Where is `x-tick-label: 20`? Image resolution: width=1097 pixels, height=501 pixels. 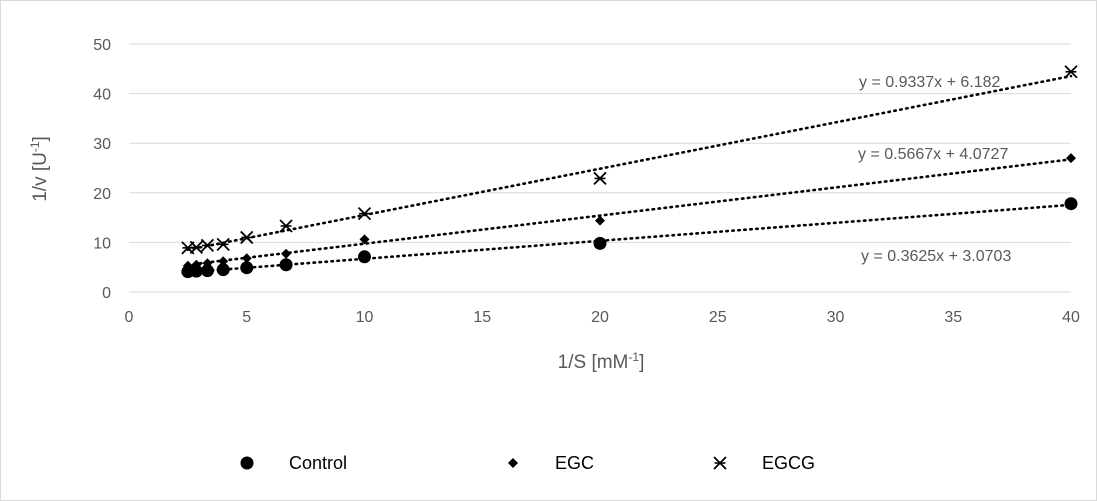
x-tick-label: 20 is located at coordinates (600, 317).